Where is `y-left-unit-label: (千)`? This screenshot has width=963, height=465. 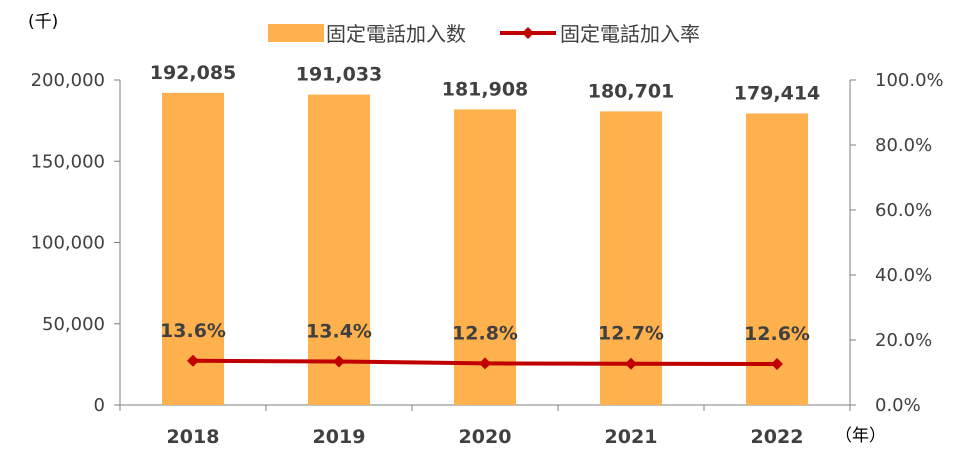 y-left-unit-label: (千) is located at coordinates (43, 22).